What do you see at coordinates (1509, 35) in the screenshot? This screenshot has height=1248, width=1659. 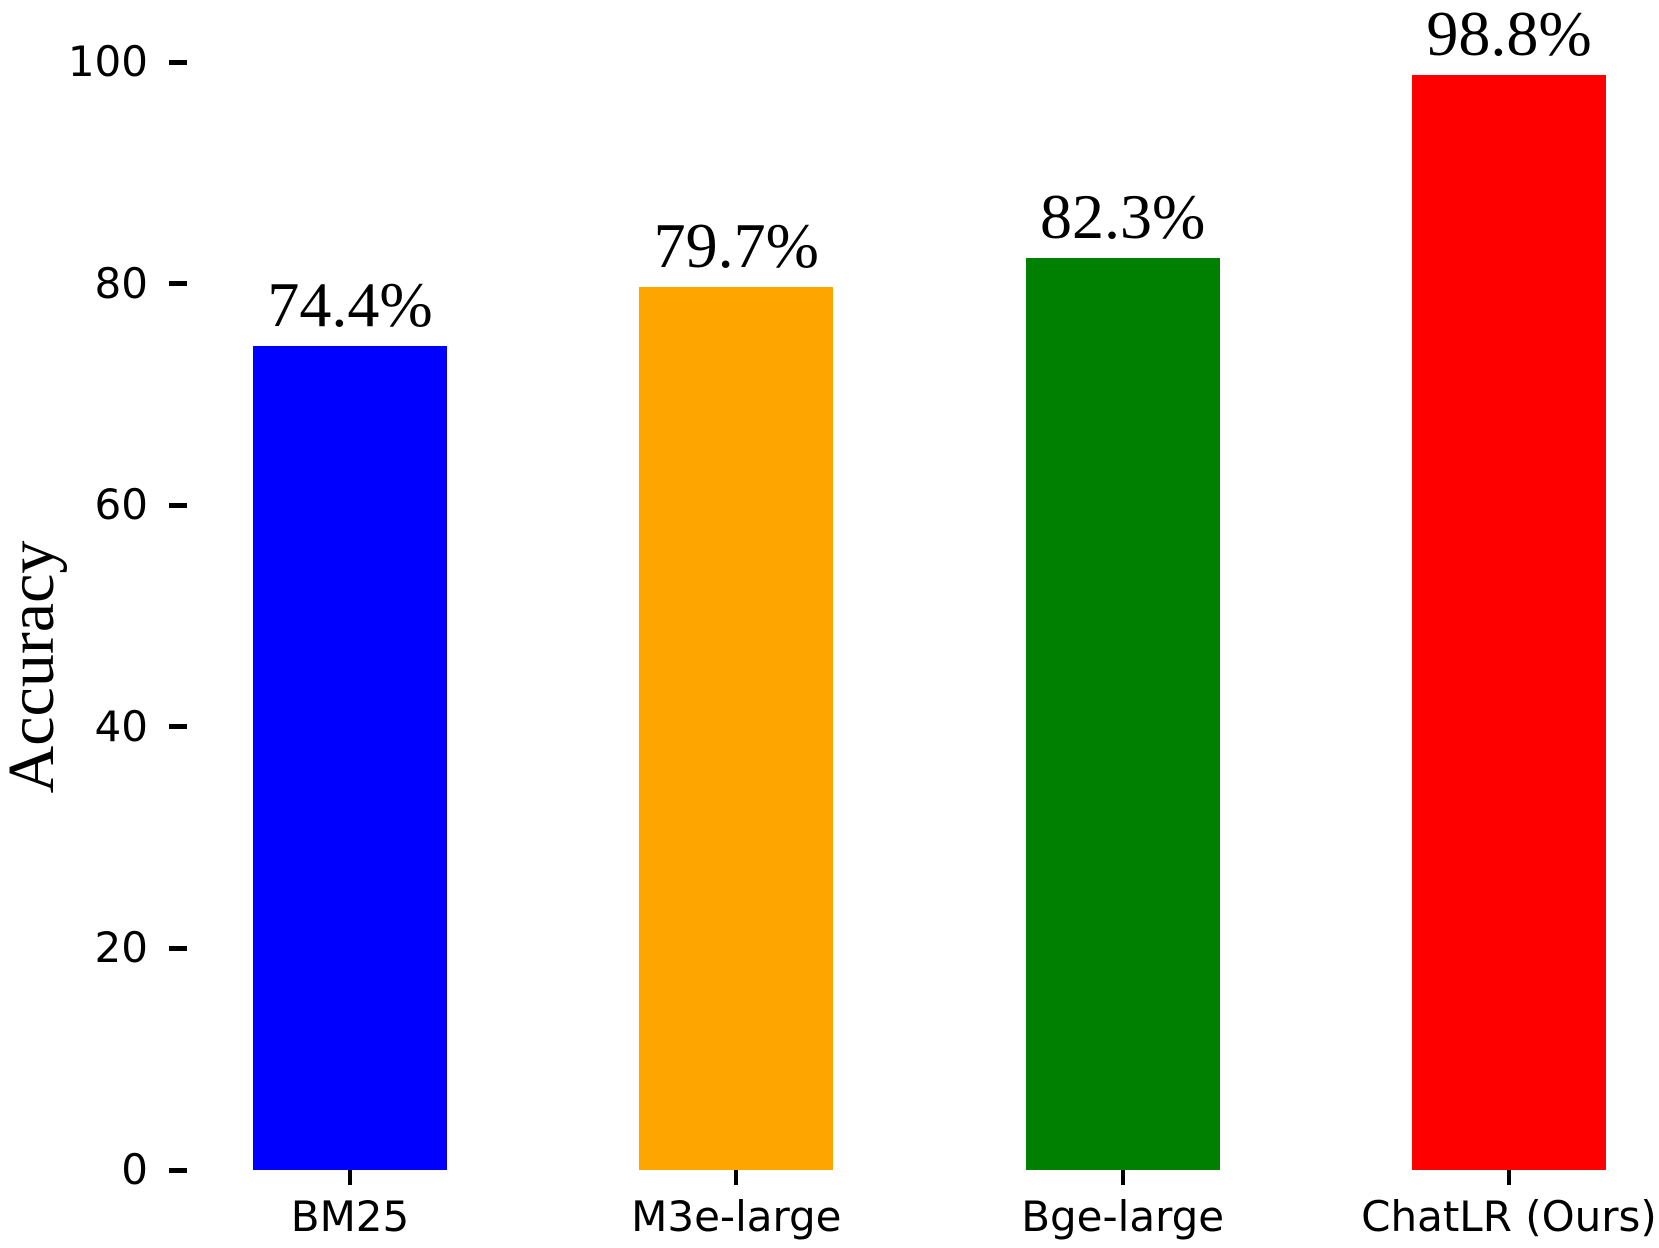 I see `bar-value-label: 98.8%` at bounding box center [1509, 35].